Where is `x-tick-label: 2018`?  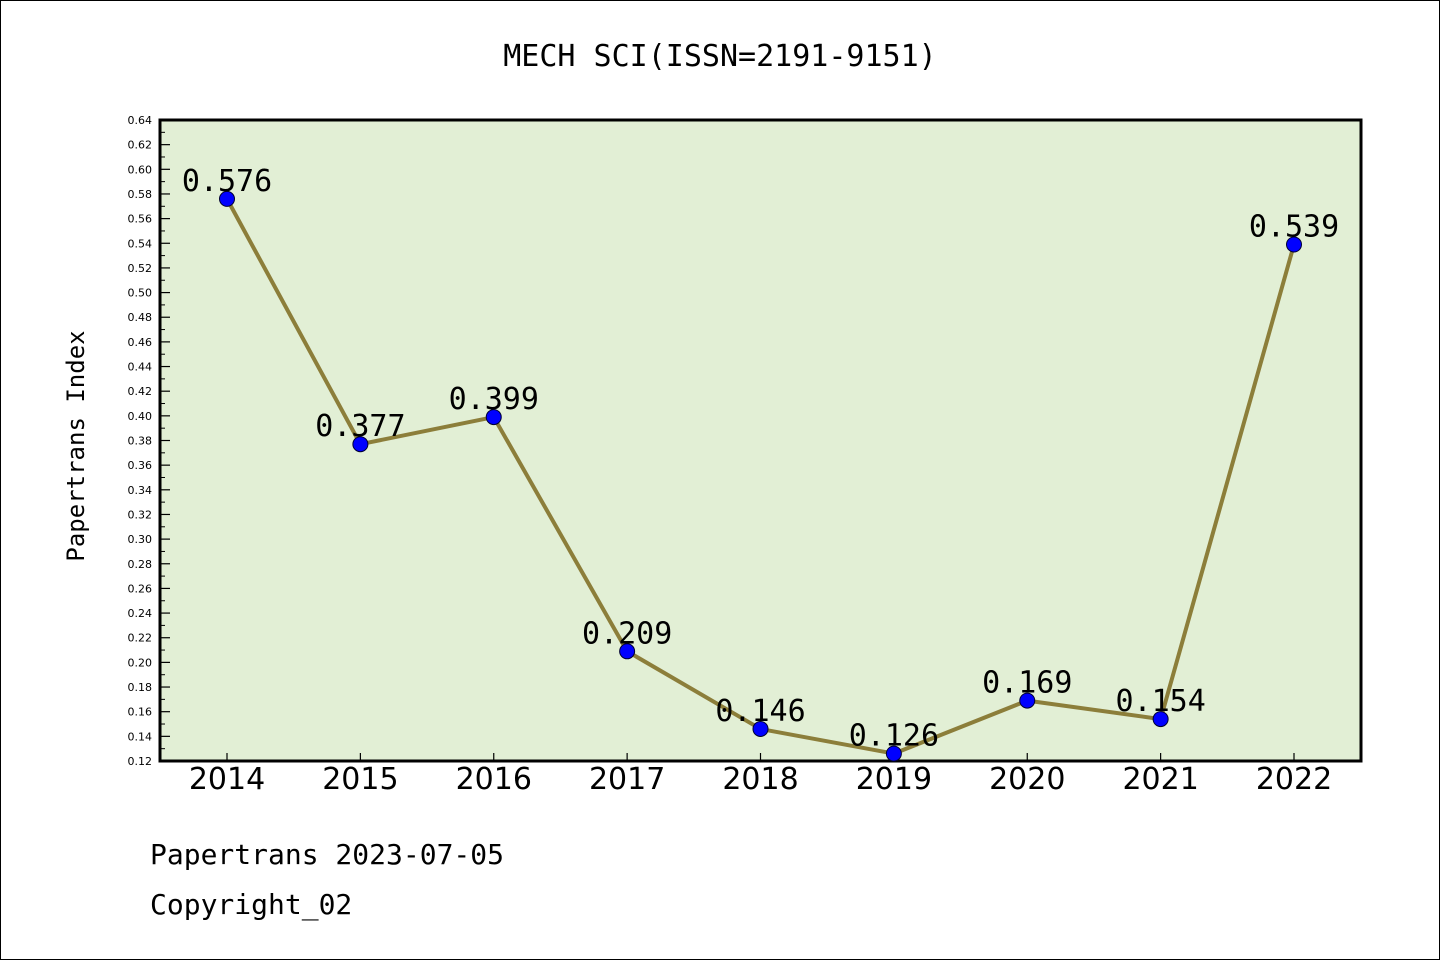 x-tick-label: 2018 is located at coordinates (760, 779).